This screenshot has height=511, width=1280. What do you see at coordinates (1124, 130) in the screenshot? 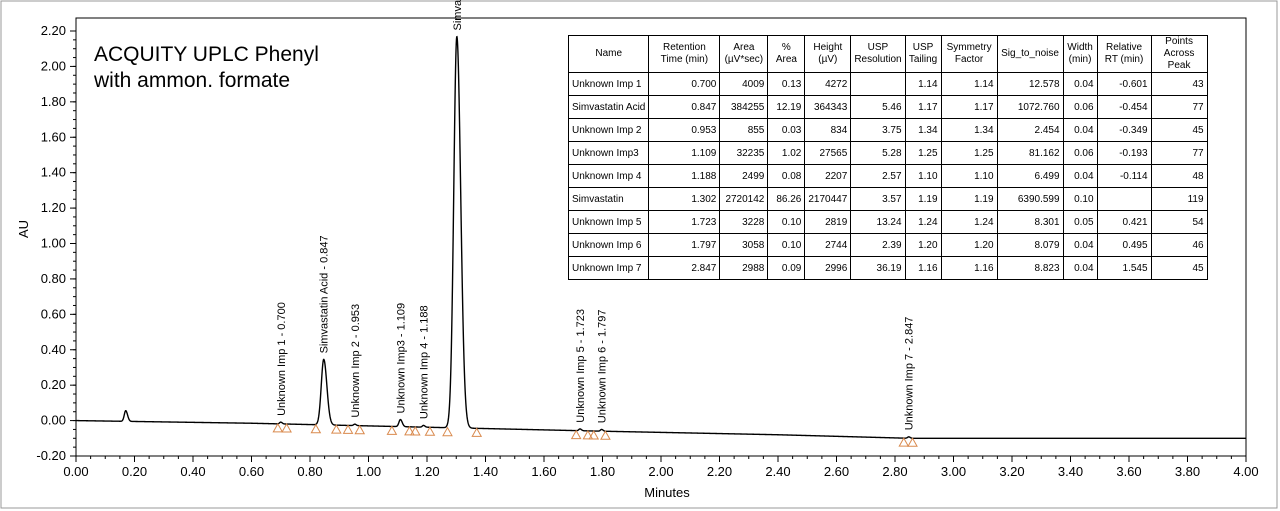
I see `table-cell: -0.349` at bounding box center [1124, 130].